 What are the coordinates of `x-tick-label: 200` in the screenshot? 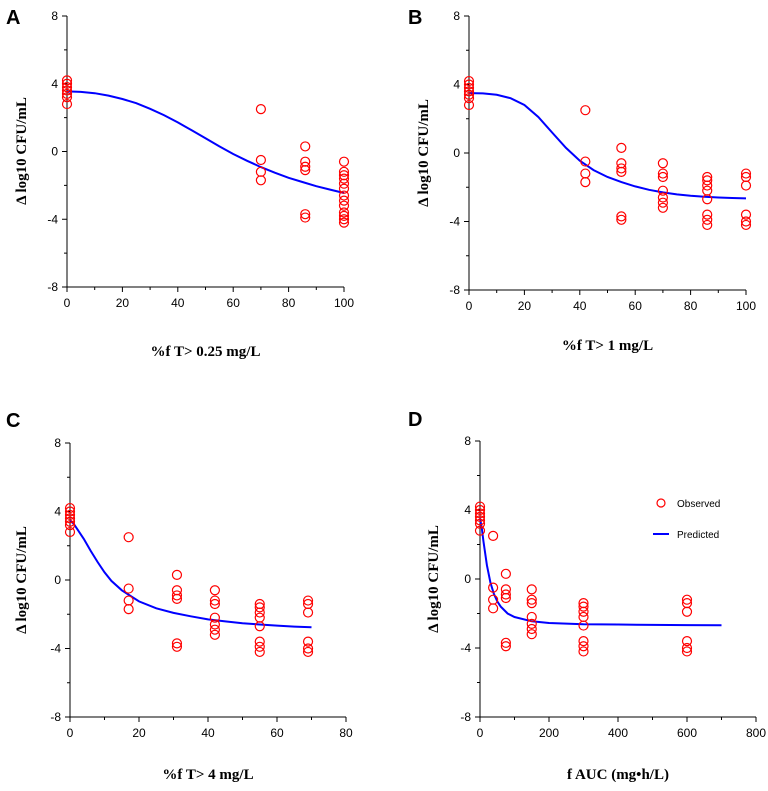 It's located at (549, 733).